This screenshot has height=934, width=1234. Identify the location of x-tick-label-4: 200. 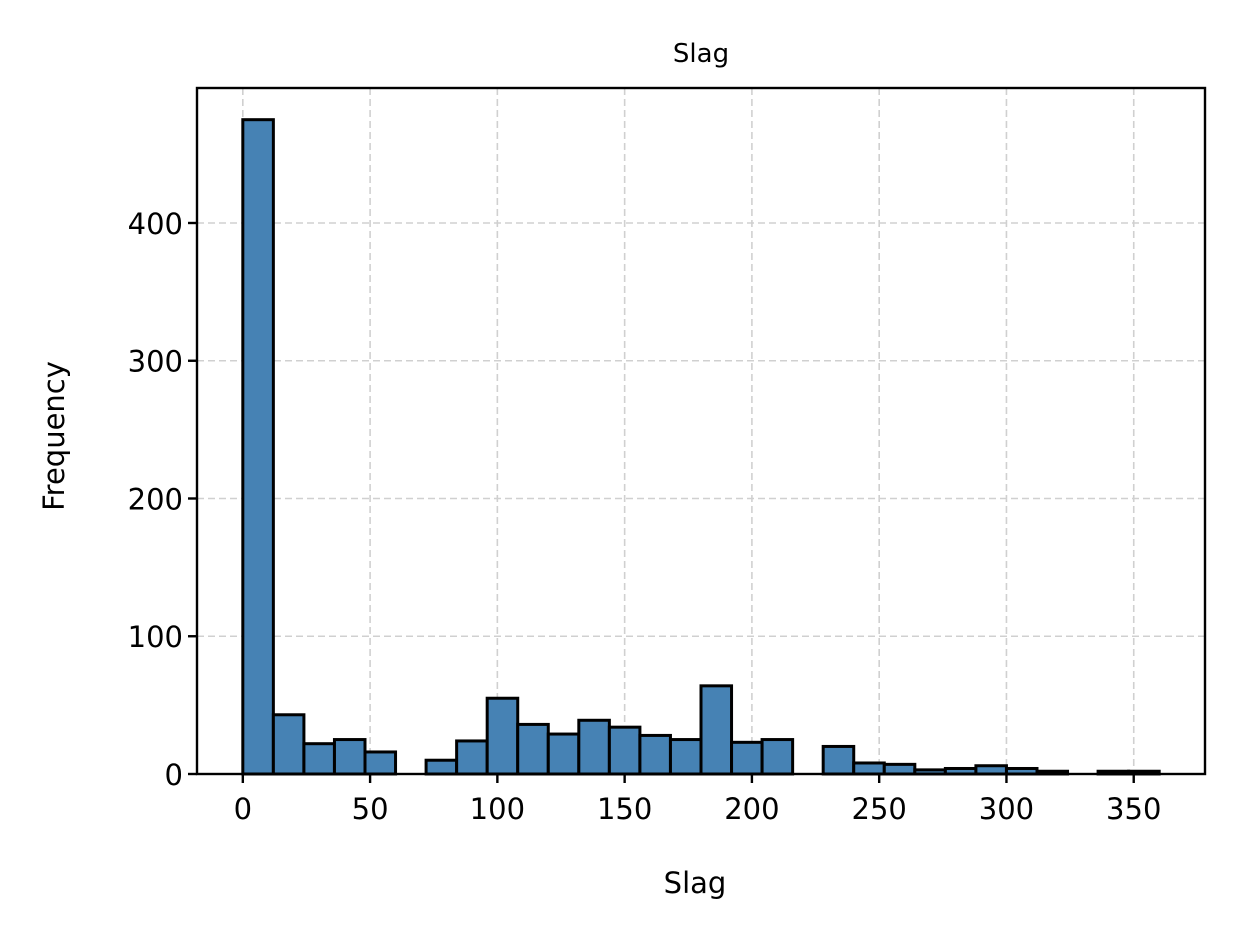
(751, 809).